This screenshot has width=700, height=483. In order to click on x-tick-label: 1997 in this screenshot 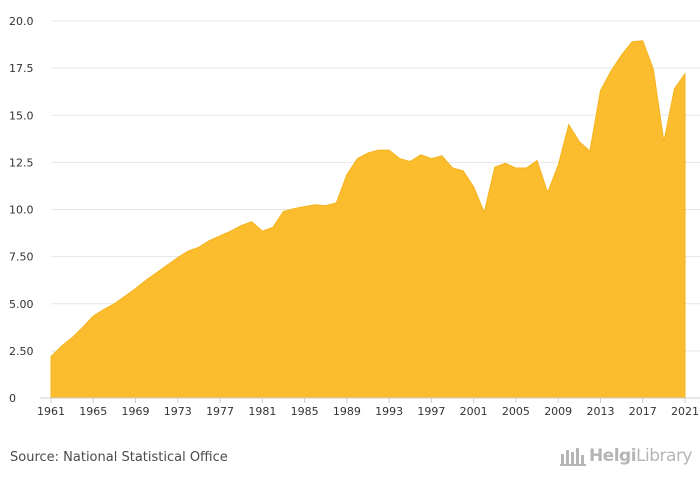, I will do `click(431, 411)`.